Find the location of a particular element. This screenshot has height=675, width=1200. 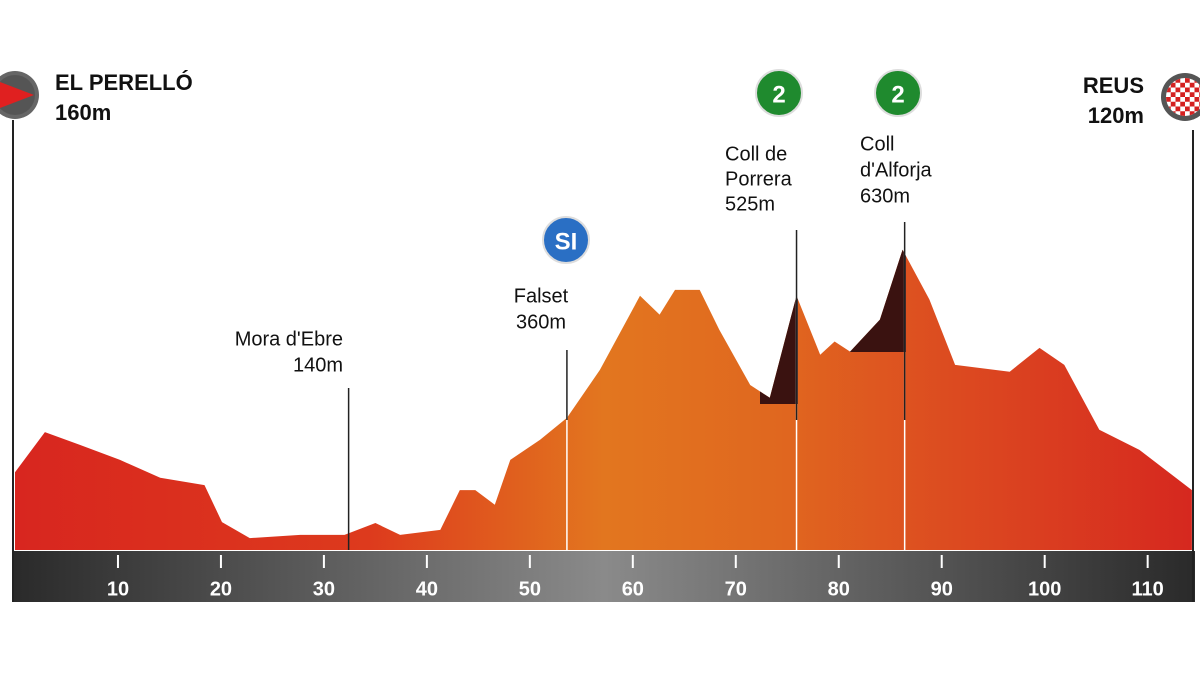

x-tick-label: 10 is located at coordinates (118, 589).